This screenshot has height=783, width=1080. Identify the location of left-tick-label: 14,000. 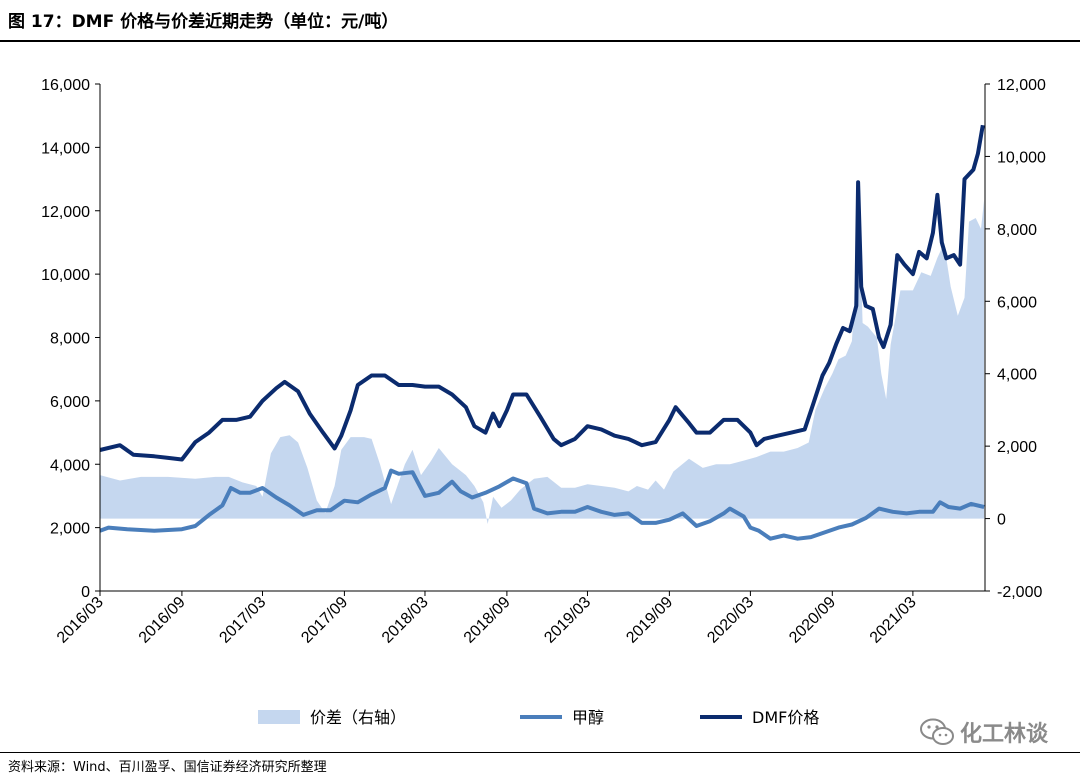
(65, 148).